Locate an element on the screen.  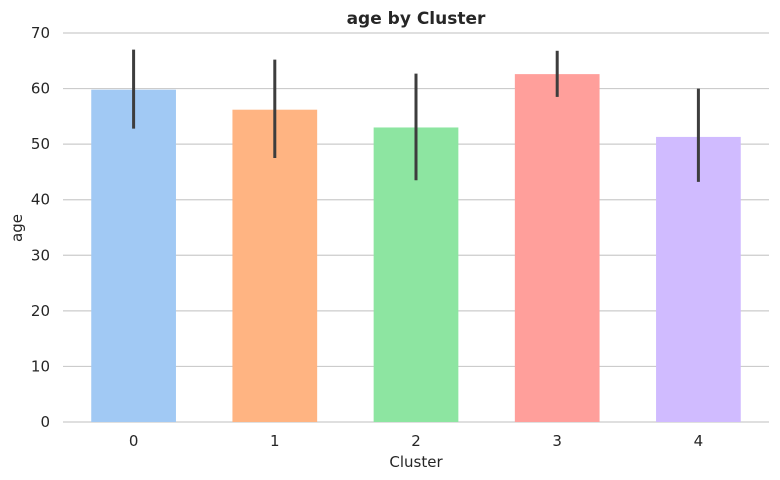
y-tick-label-10: 10 is located at coordinates (40, 366).